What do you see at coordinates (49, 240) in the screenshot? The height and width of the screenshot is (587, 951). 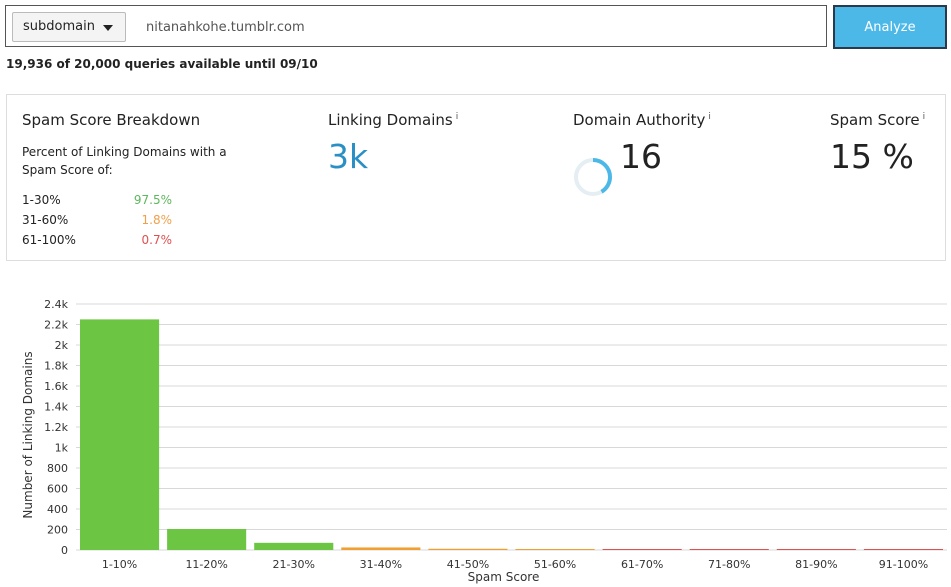 I see `breakdown-row-label: 61-100%` at bounding box center [49, 240].